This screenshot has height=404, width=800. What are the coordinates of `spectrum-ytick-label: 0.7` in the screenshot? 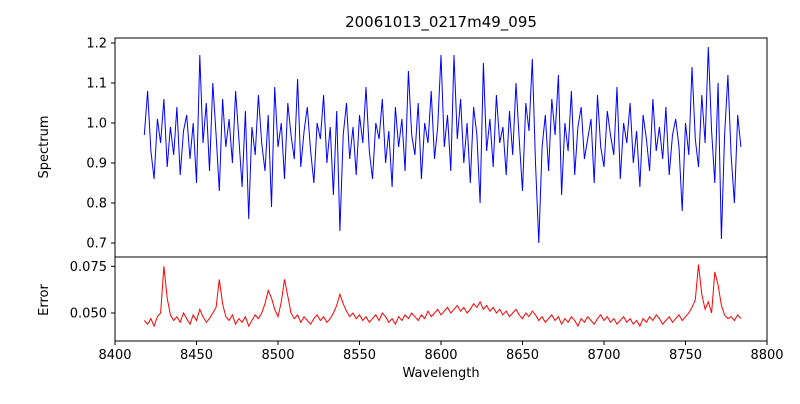 It's located at (96, 244).